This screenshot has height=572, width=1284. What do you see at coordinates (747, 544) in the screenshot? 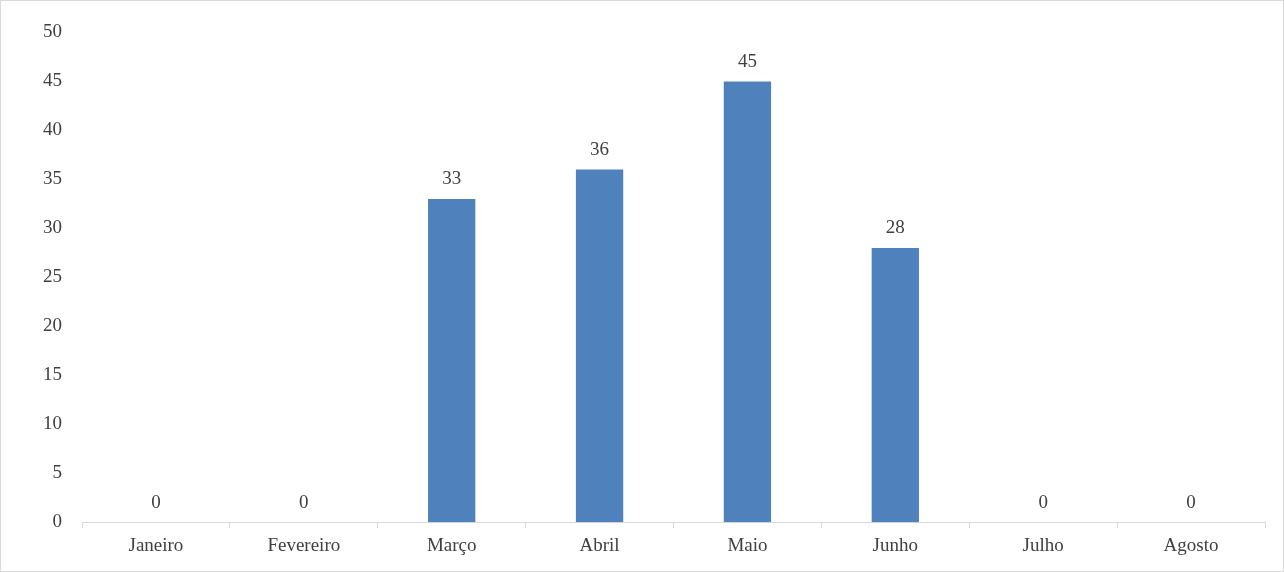
I see `x-tick-label: Maio` at bounding box center [747, 544].